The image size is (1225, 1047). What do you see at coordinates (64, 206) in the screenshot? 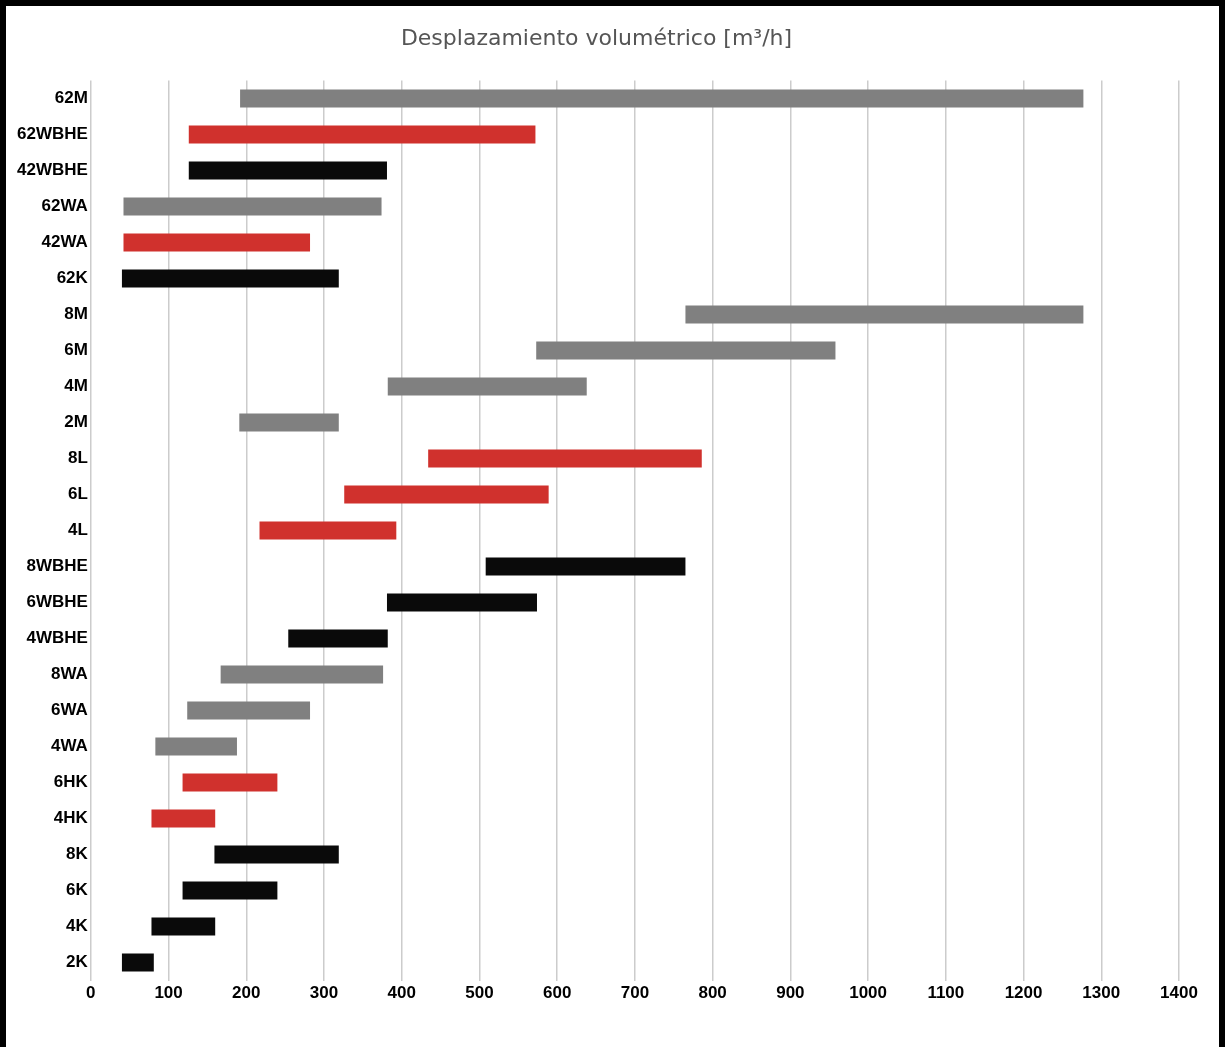
I see `y-tick-label: 62WA` at bounding box center [64, 206].